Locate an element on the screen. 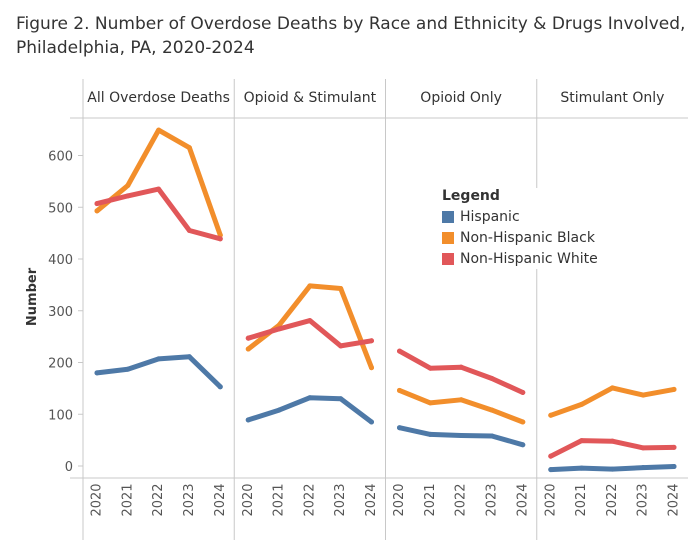 This screenshot has width=700, height=550. legend-item-non-hispanic-white: Non-Hispanic White is located at coordinates (534, 258).